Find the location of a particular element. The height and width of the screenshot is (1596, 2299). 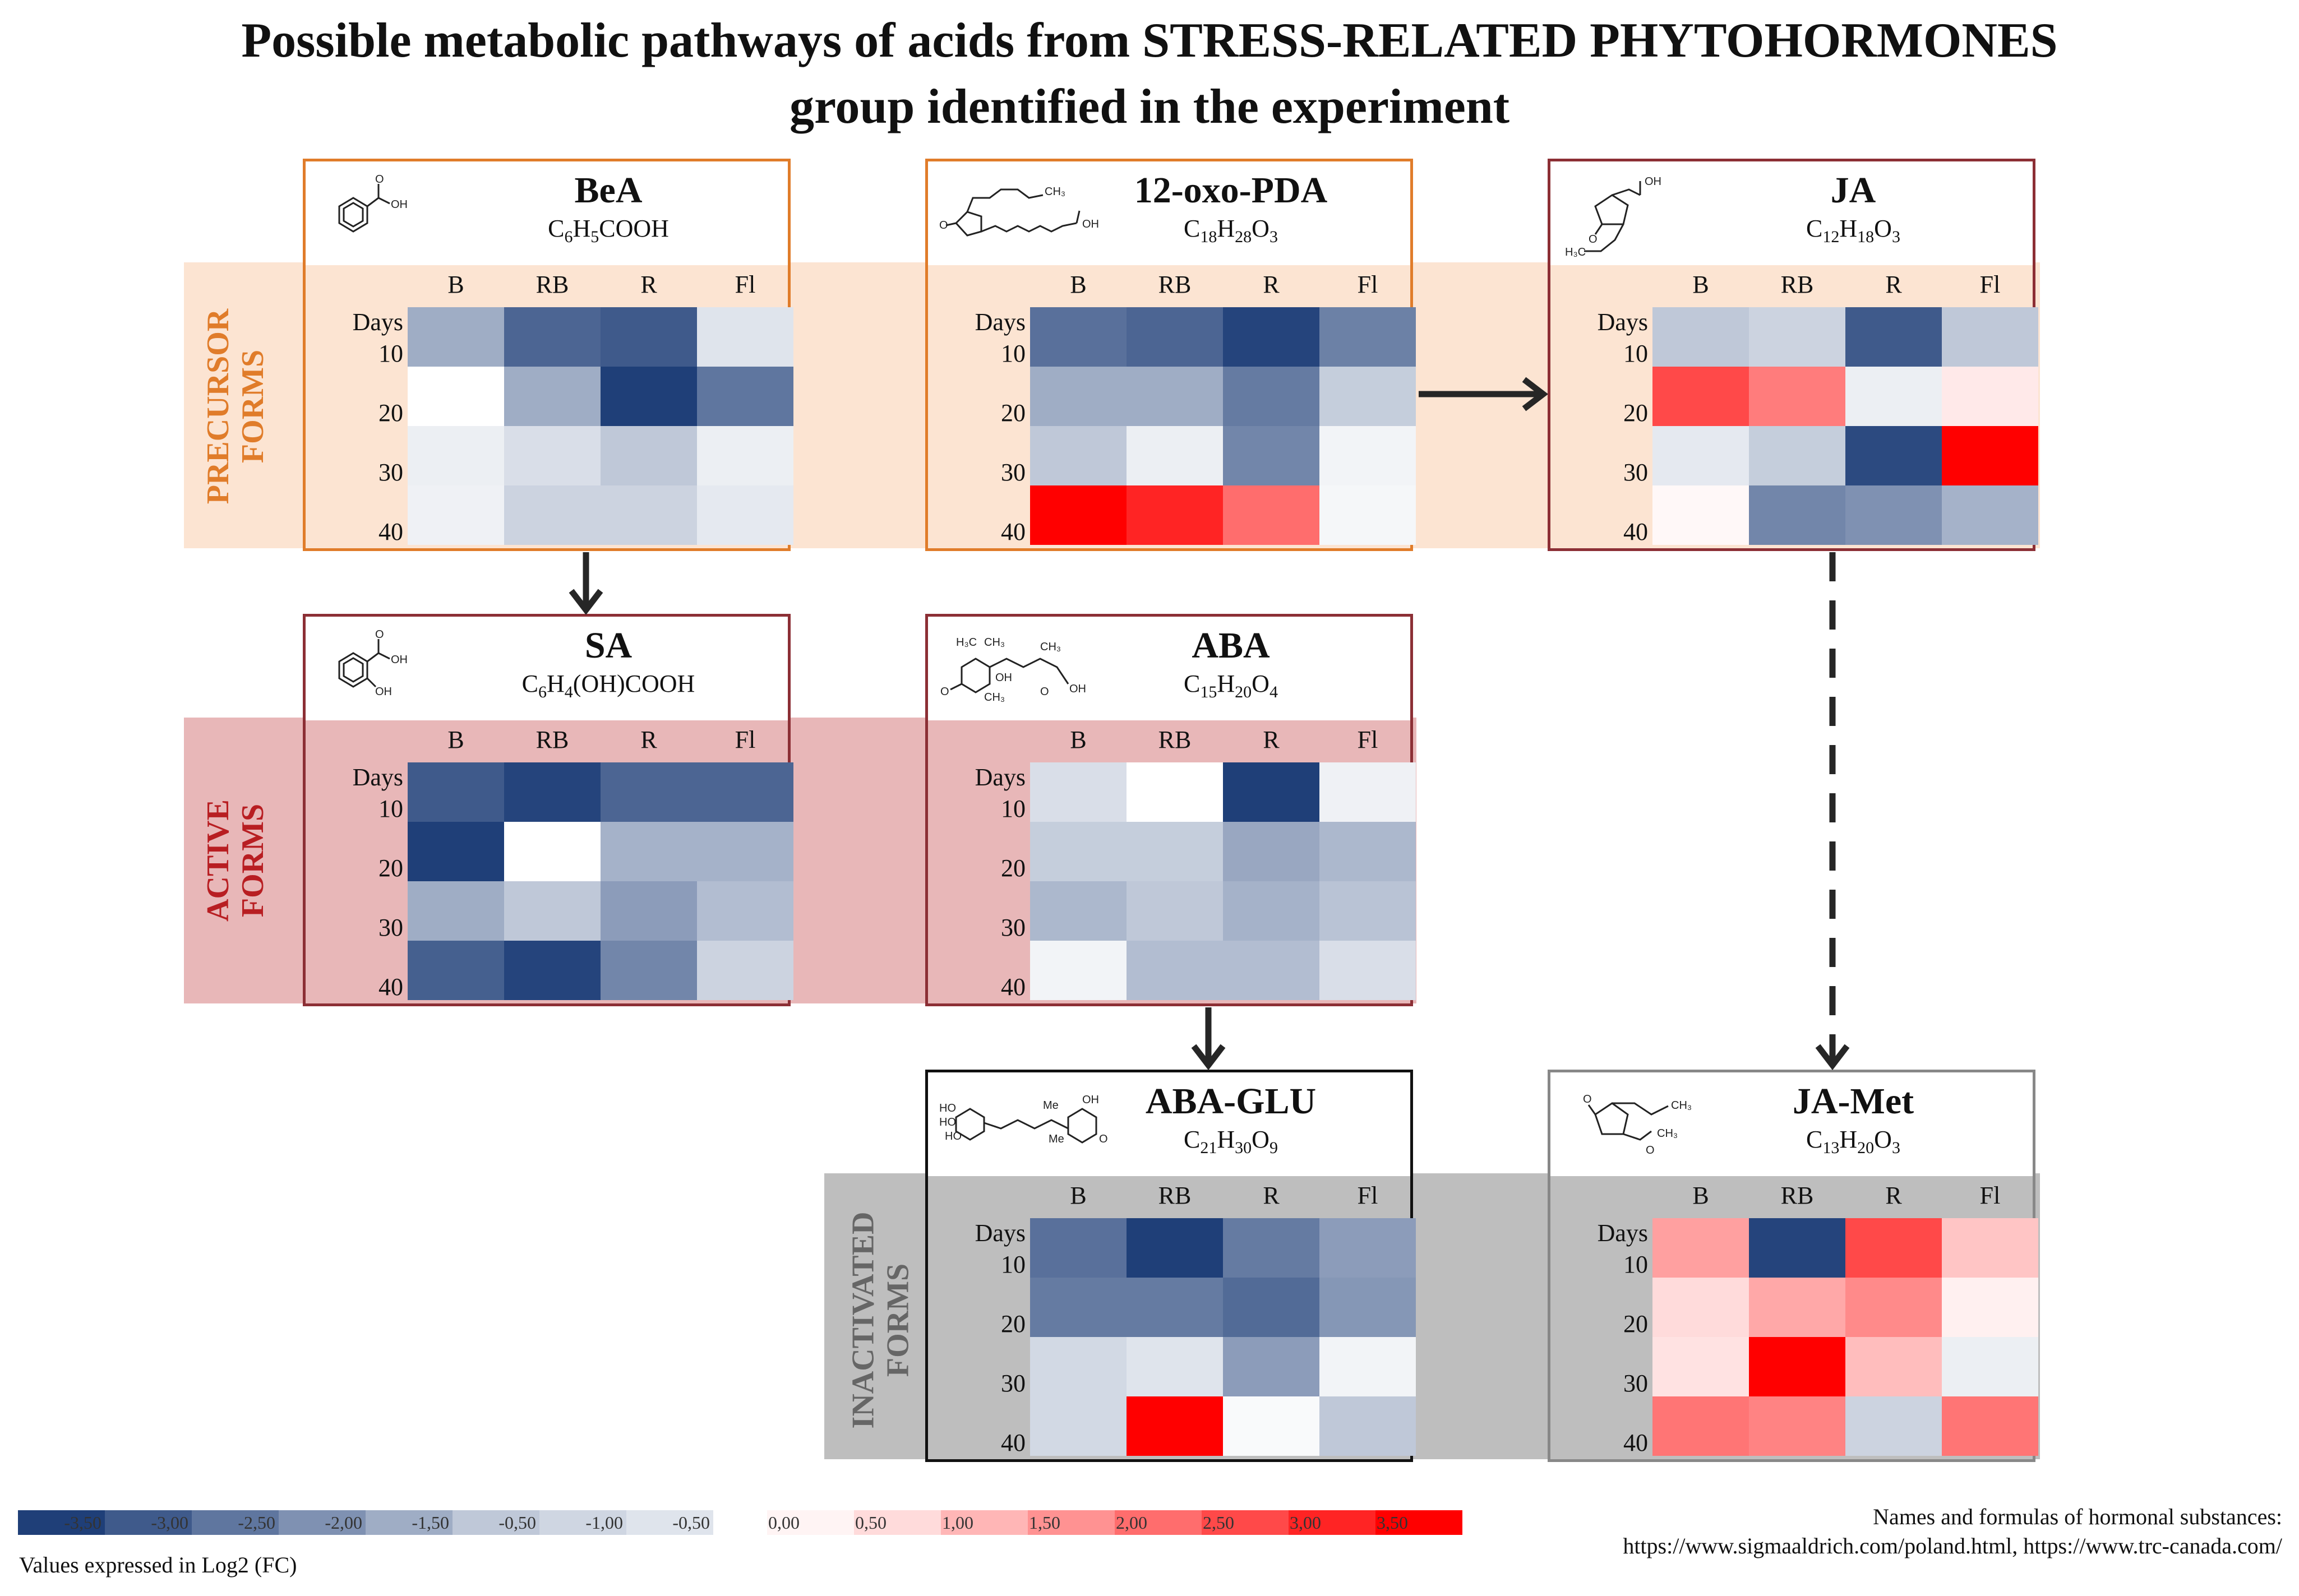

figure-title-line-2: group identified in the experiment is located at coordinates (1149, 107).